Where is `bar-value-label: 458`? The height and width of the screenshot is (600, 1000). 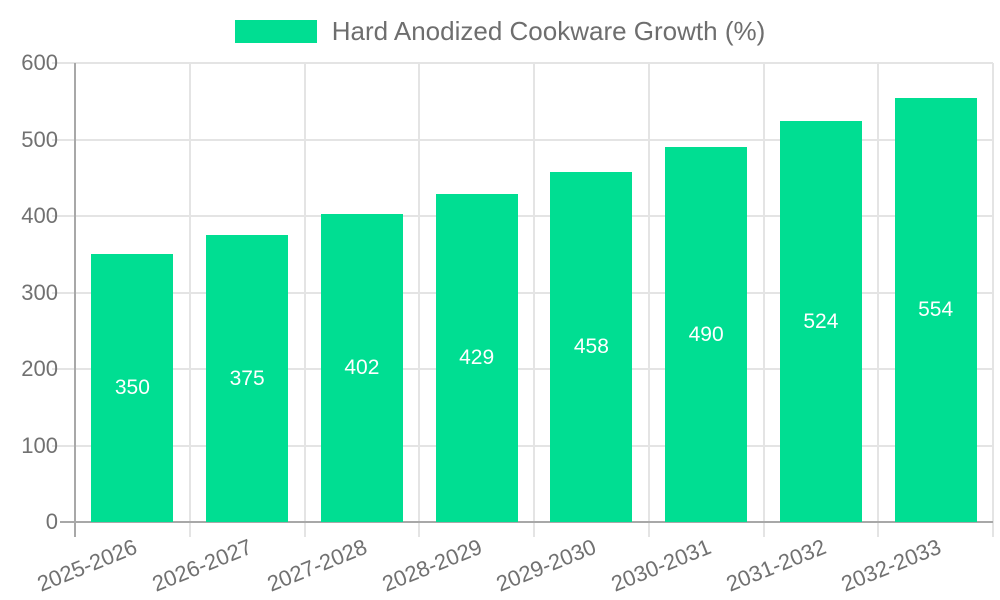 bar-value-label: 458 is located at coordinates (591, 346).